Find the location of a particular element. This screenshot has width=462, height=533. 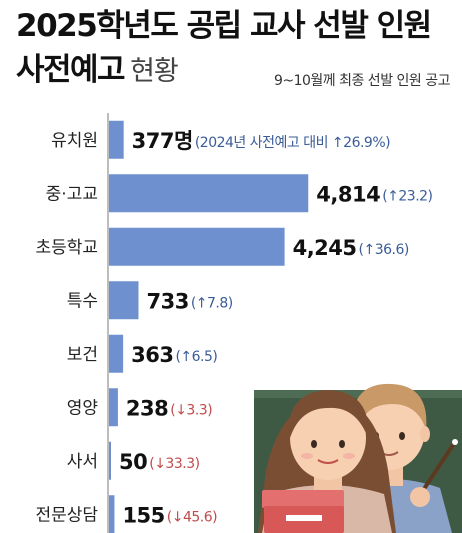

change-label-4: (↑6.5) is located at coordinates (196, 357).